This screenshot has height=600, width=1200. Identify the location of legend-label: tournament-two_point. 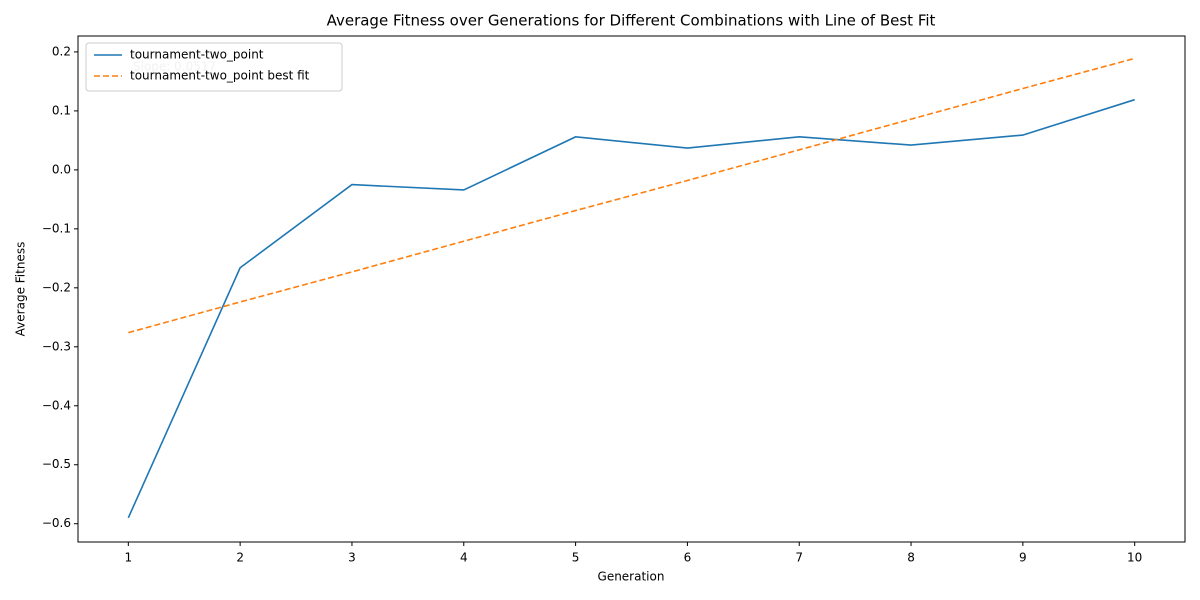
(197, 55).